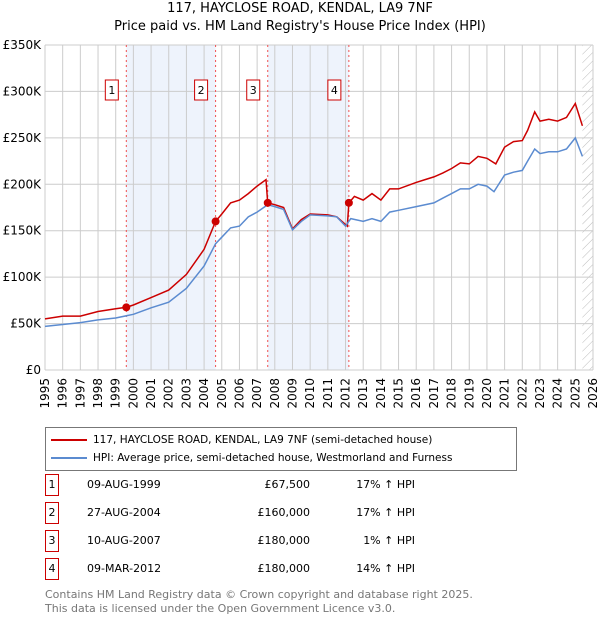 This screenshot has height=620, width=600. Describe the element at coordinates (239, 393) in the screenshot. I see `x-tick-label: 2006` at that location.